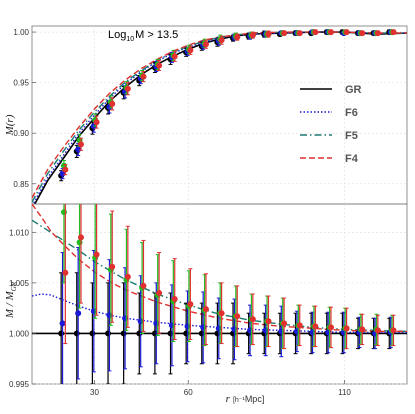 The width and height of the screenshot is (415, 414). I want to click on top-y-axis-label: M(r), so click(10, 125).